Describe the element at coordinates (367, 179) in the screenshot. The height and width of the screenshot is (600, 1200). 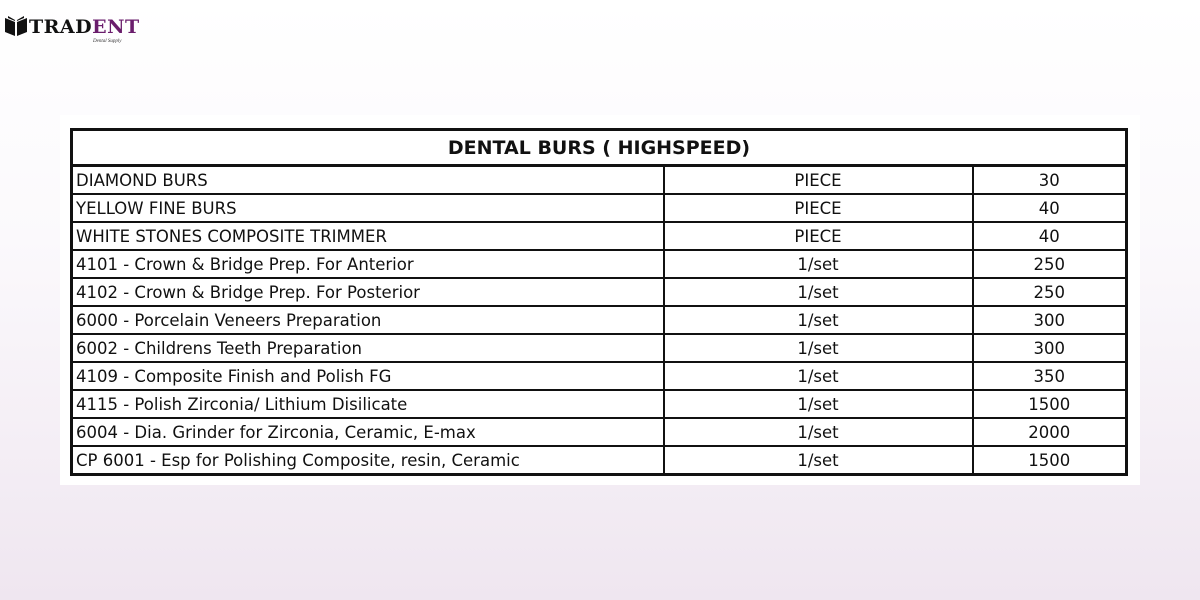
I see `item-name: DIAMOND BURS` at that location.